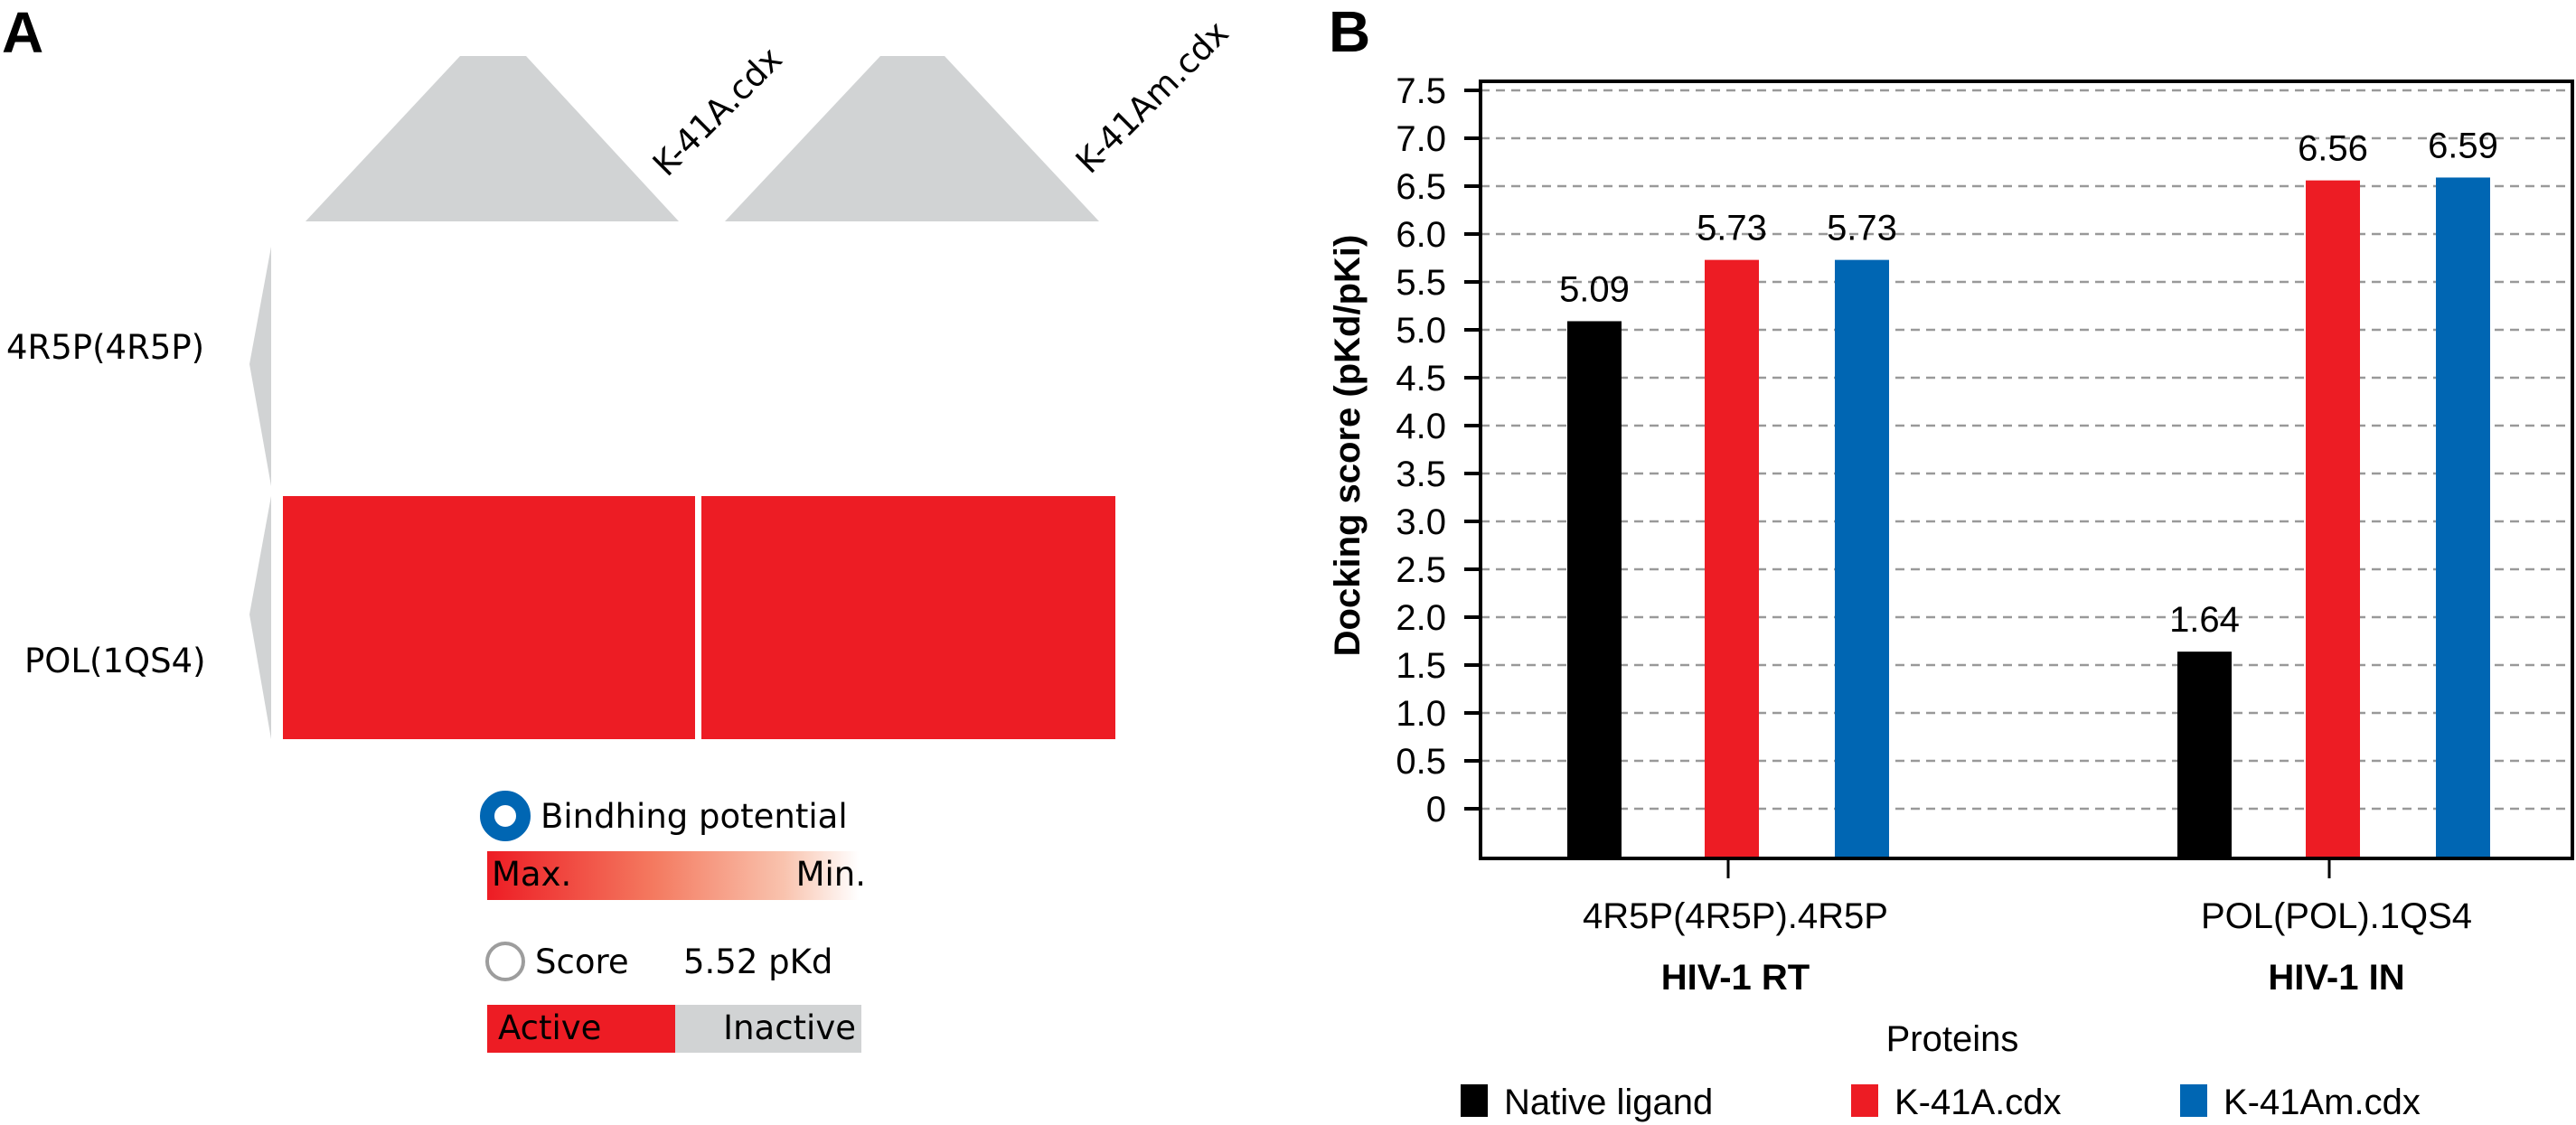 Image resolution: width=2576 pixels, height=1125 pixels. What do you see at coordinates (695, 816) in the screenshot?
I see `binding-potential-label: Bindhing potential` at bounding box center [695, 816].